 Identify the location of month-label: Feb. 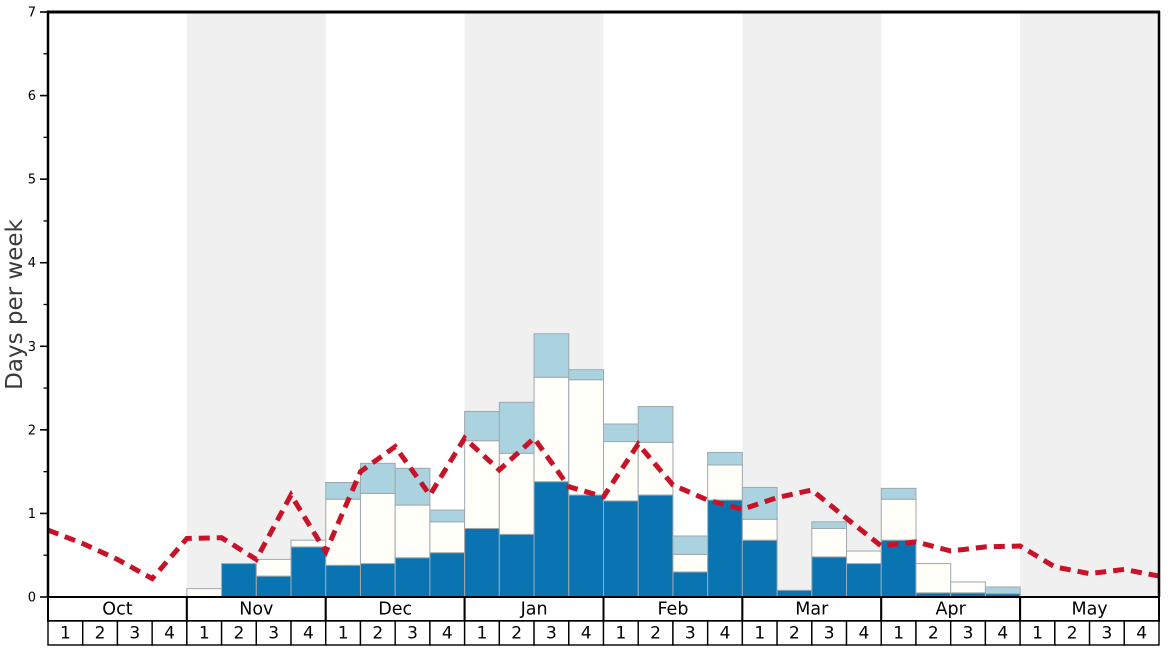
(672, 610).